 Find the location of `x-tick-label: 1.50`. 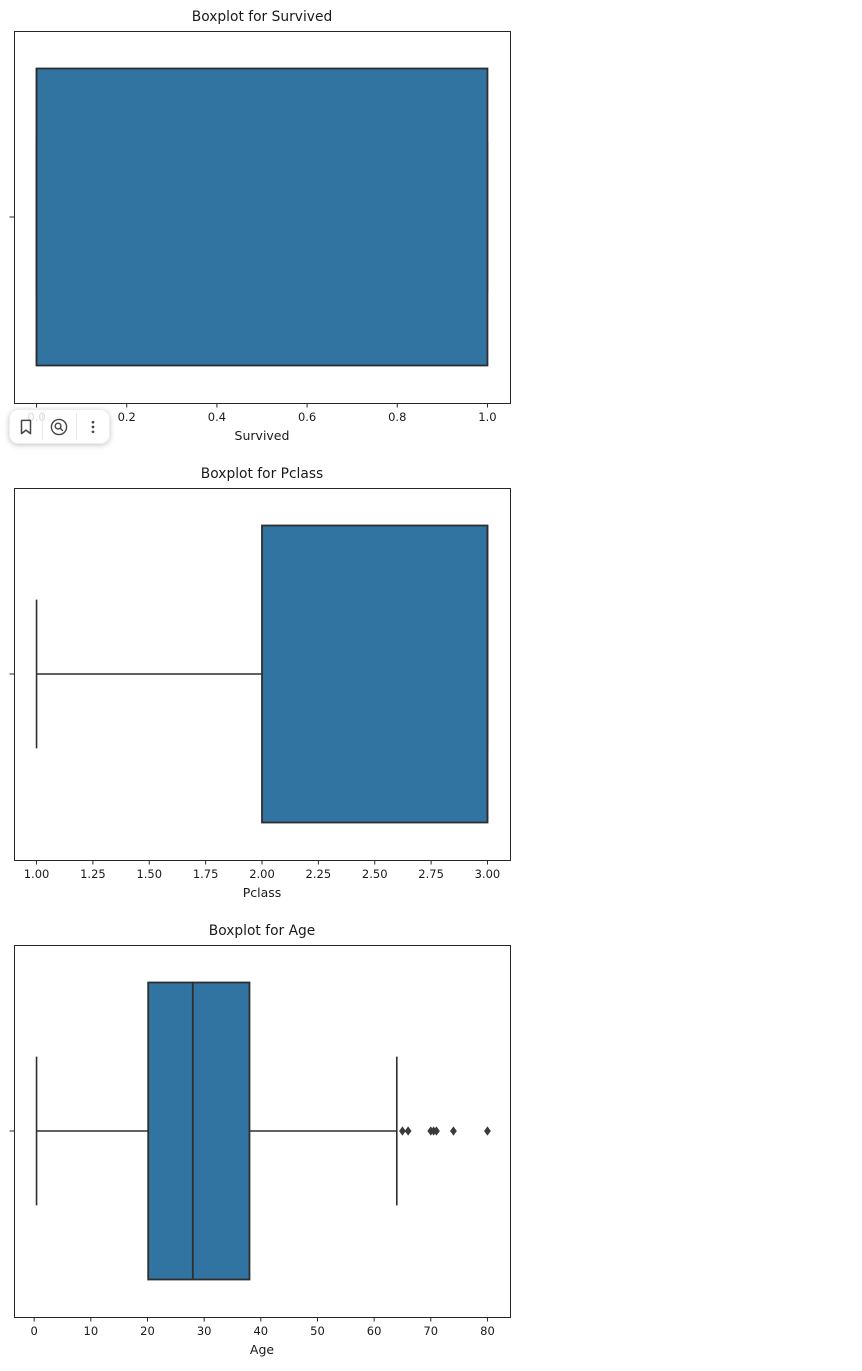

x-tick-label: 1.50 is located at coordinates (149, 874).